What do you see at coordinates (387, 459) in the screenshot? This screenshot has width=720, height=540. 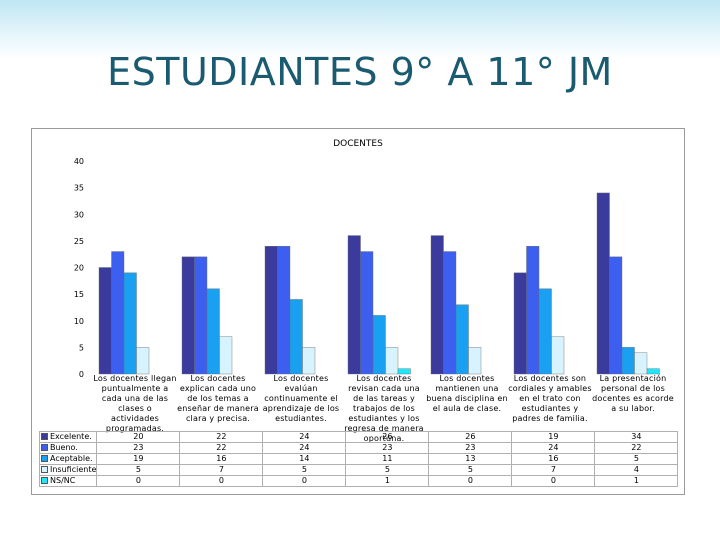 I see `table-cell: 11` at bounding box center [387, 459].